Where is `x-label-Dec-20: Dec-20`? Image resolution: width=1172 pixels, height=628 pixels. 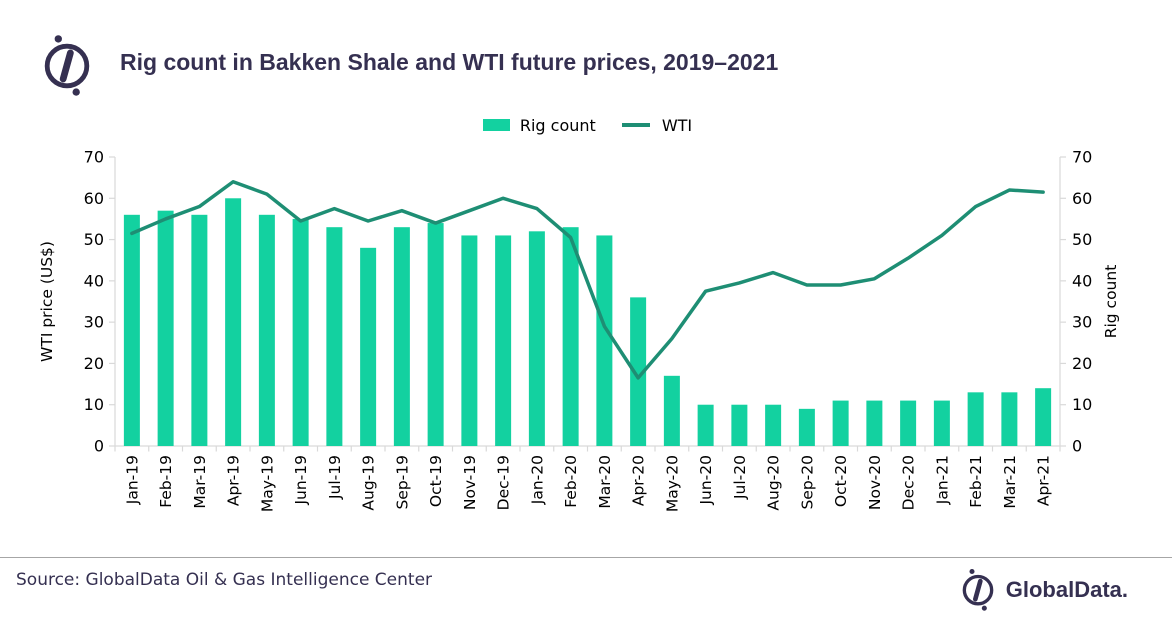
x-label-Dec-20: Dec-20 is located at coordinates (909, 482).